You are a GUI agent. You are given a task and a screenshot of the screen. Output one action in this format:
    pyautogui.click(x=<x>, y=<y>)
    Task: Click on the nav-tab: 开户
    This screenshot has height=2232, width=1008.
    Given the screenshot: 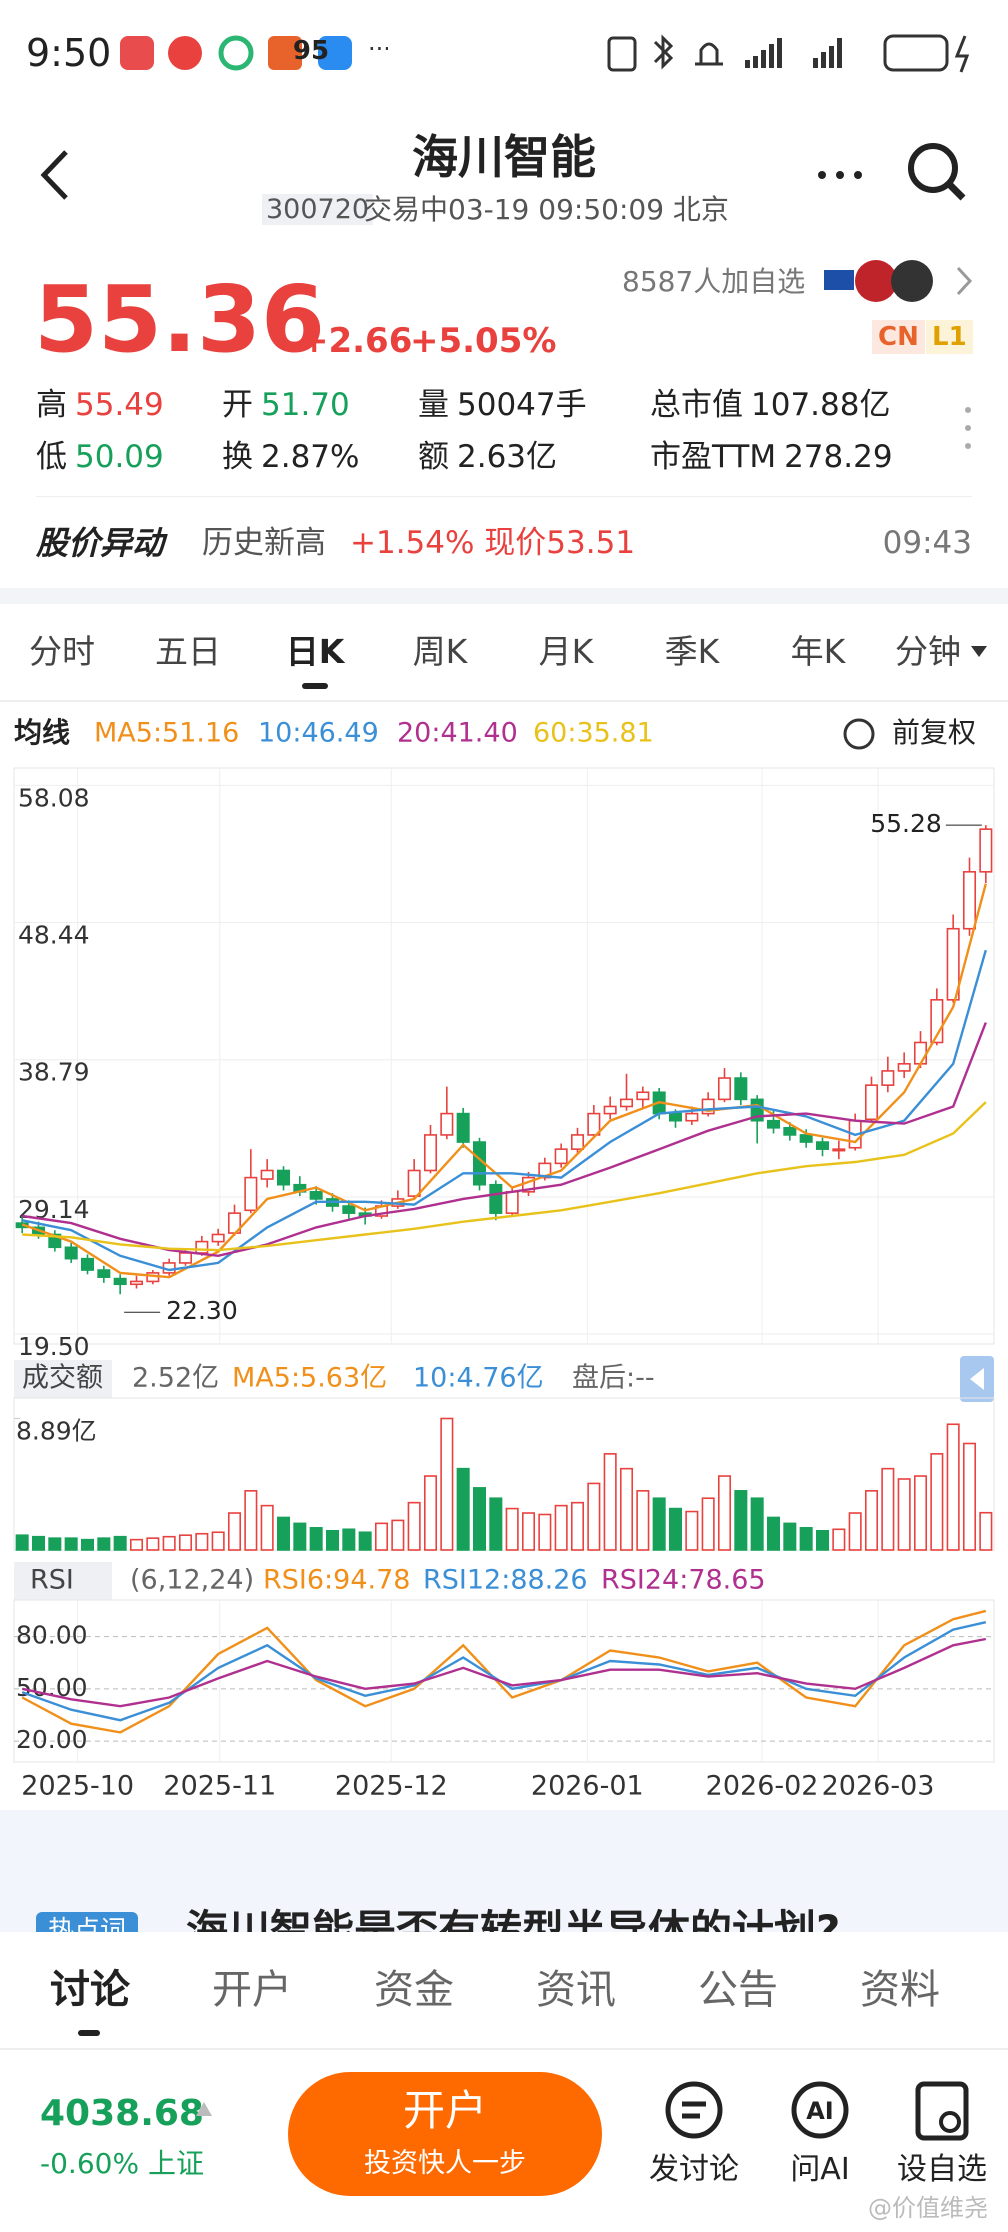 What is the action you would take?
    pyautogui.click(x=252, y=1990)
    